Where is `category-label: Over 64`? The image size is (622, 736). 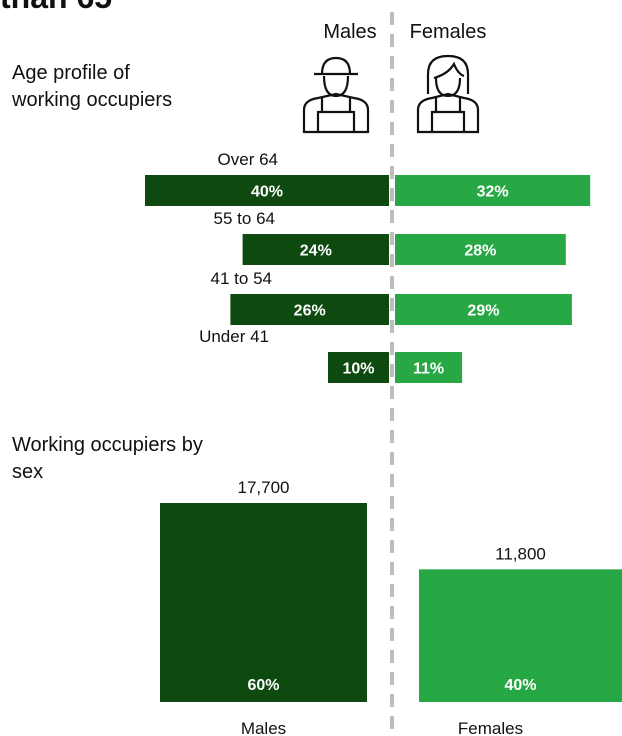 category-label: Over 64 is located at coordinates (248, 159).